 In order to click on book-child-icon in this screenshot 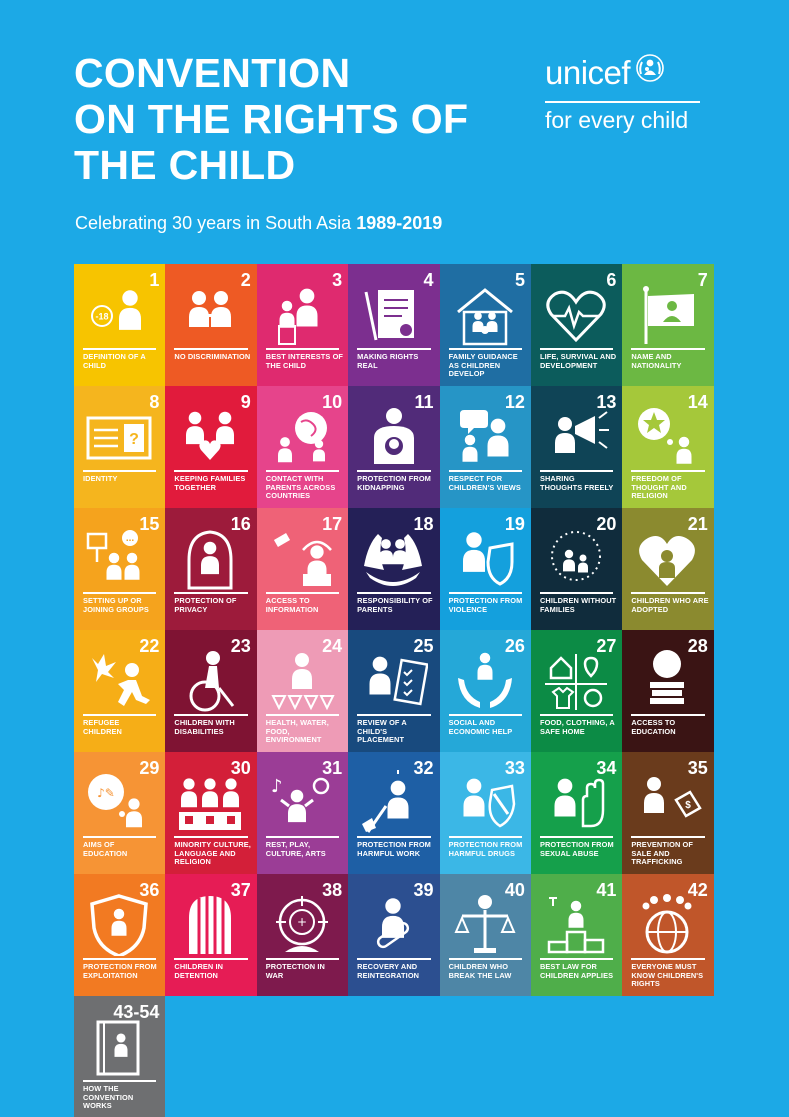, I will do `click(119, 1046)`.